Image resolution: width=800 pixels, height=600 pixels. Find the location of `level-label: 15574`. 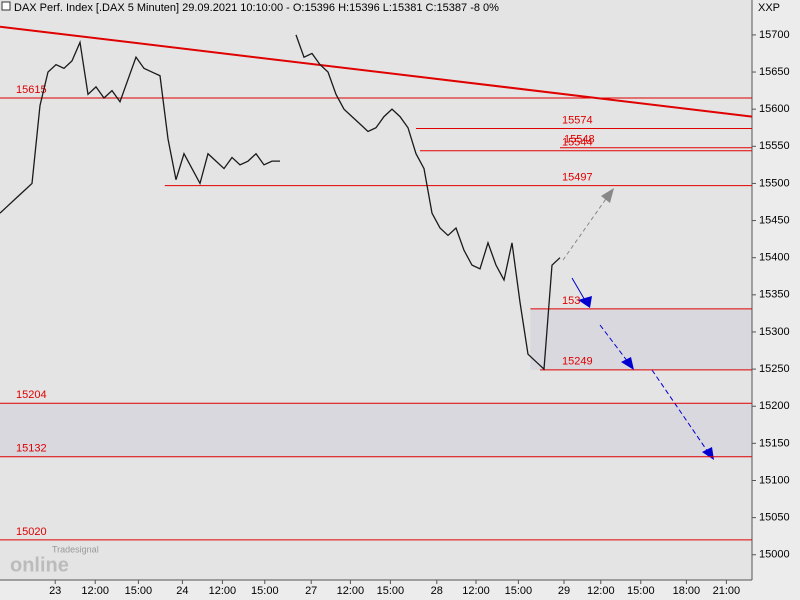

level-label: 15574 is located at coordinates (577, 120).